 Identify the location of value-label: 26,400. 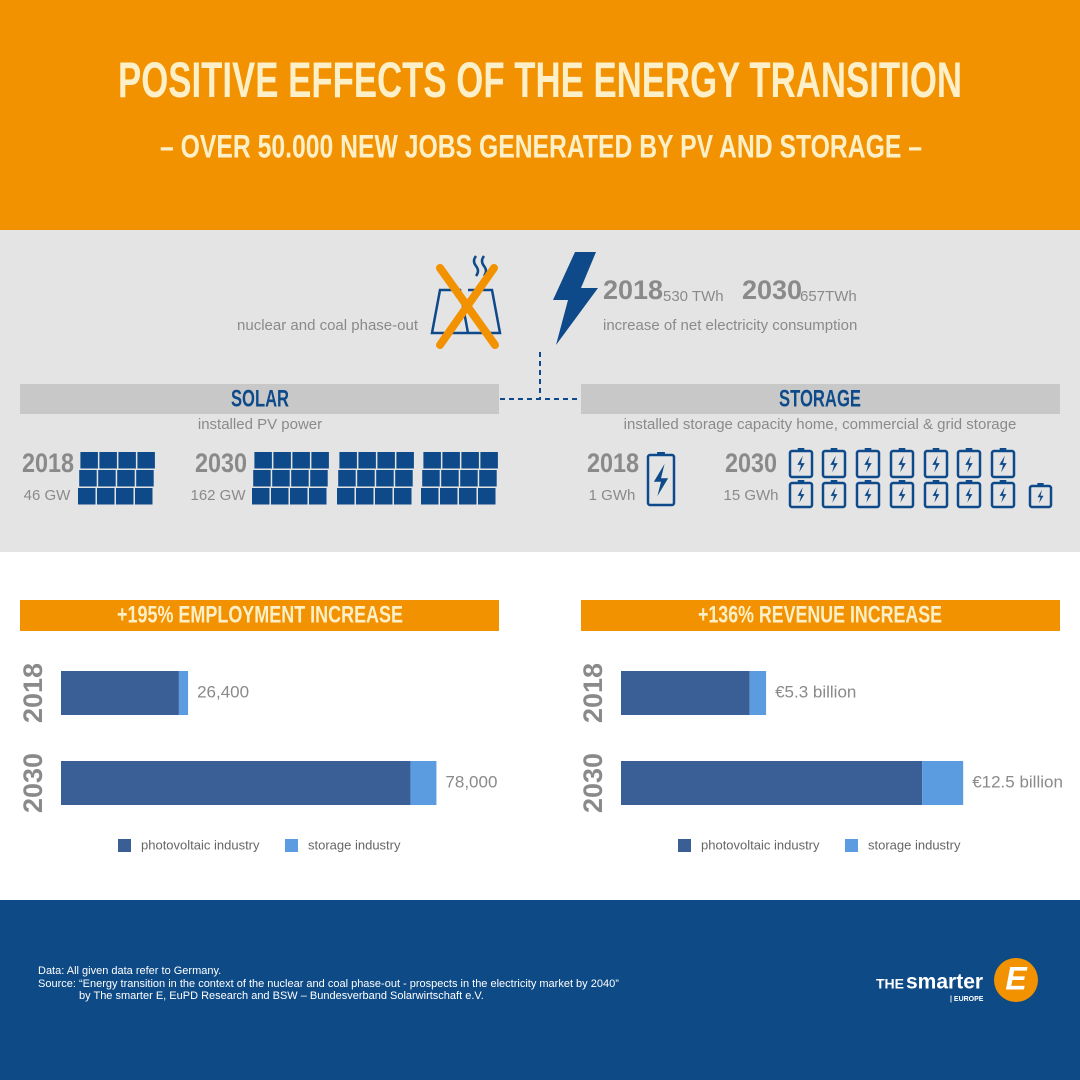
(223, 691).